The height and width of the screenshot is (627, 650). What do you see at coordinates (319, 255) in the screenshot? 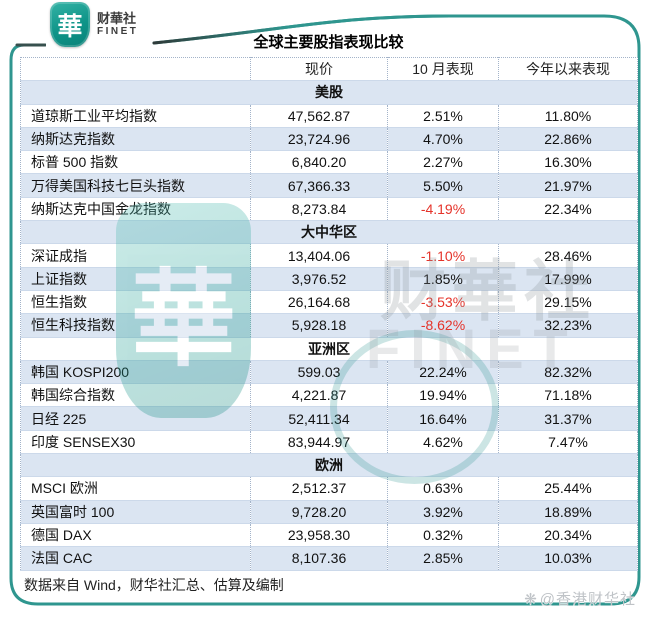
I see `index-value: 13,404.06` at bounding box center [319, 255].